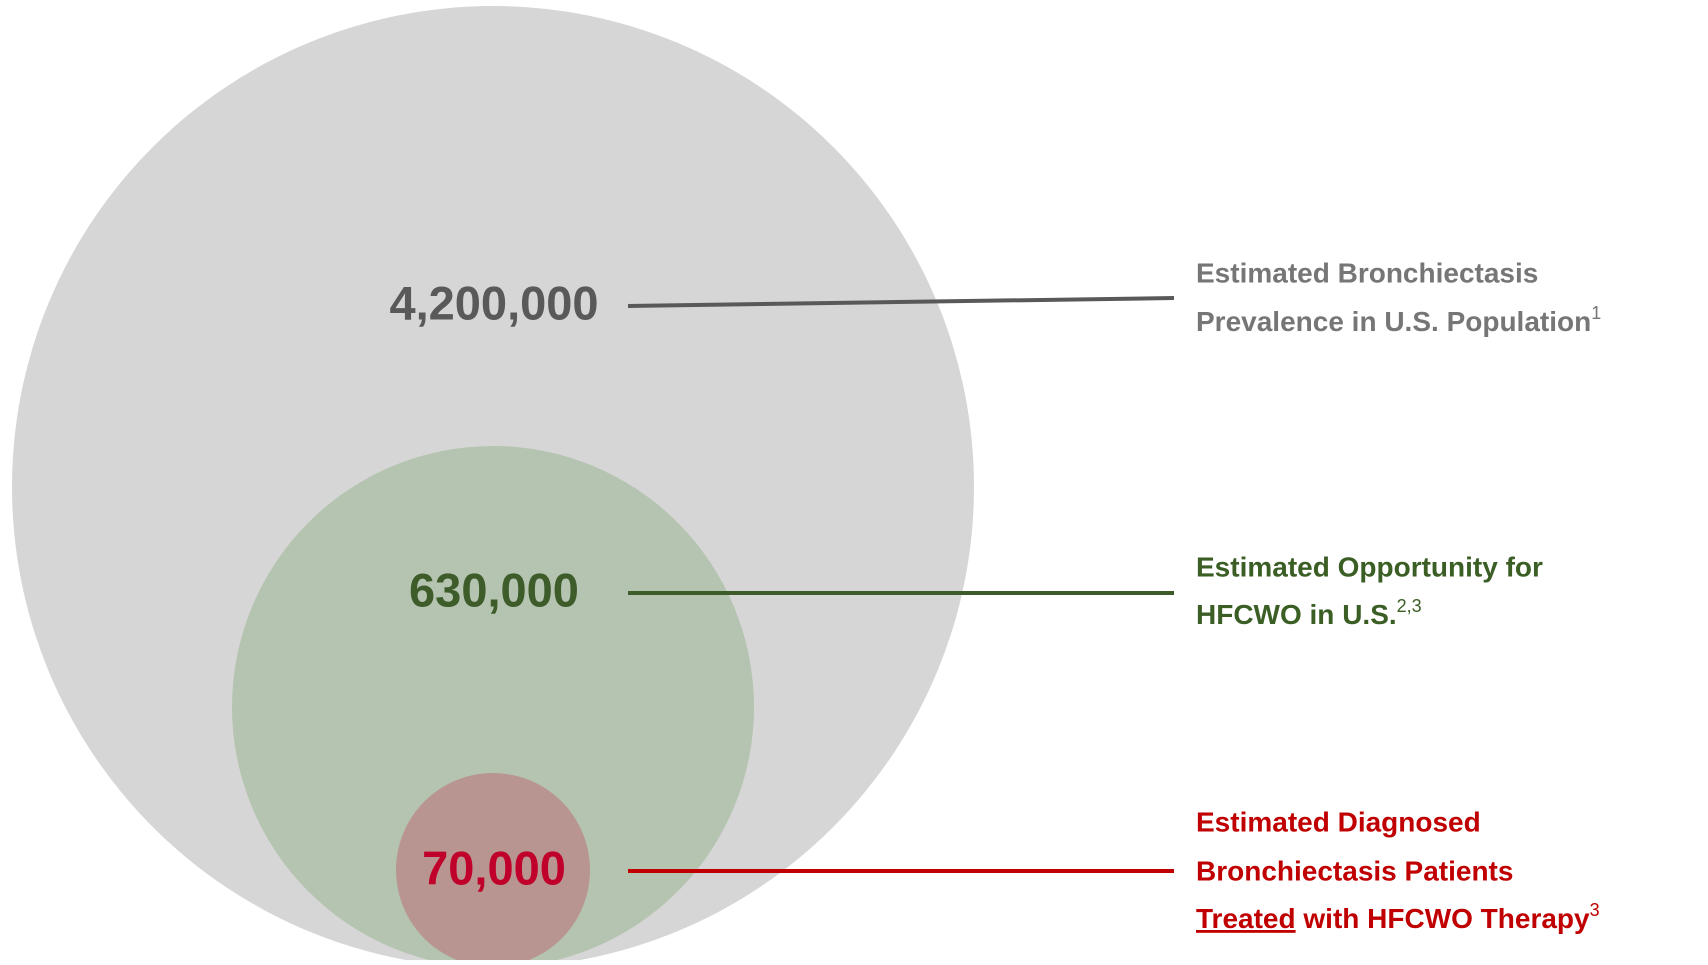 The width and height of the screenshot is (1708, 965). I want to click on label-emphasis: Treated, so click(1246, 918).